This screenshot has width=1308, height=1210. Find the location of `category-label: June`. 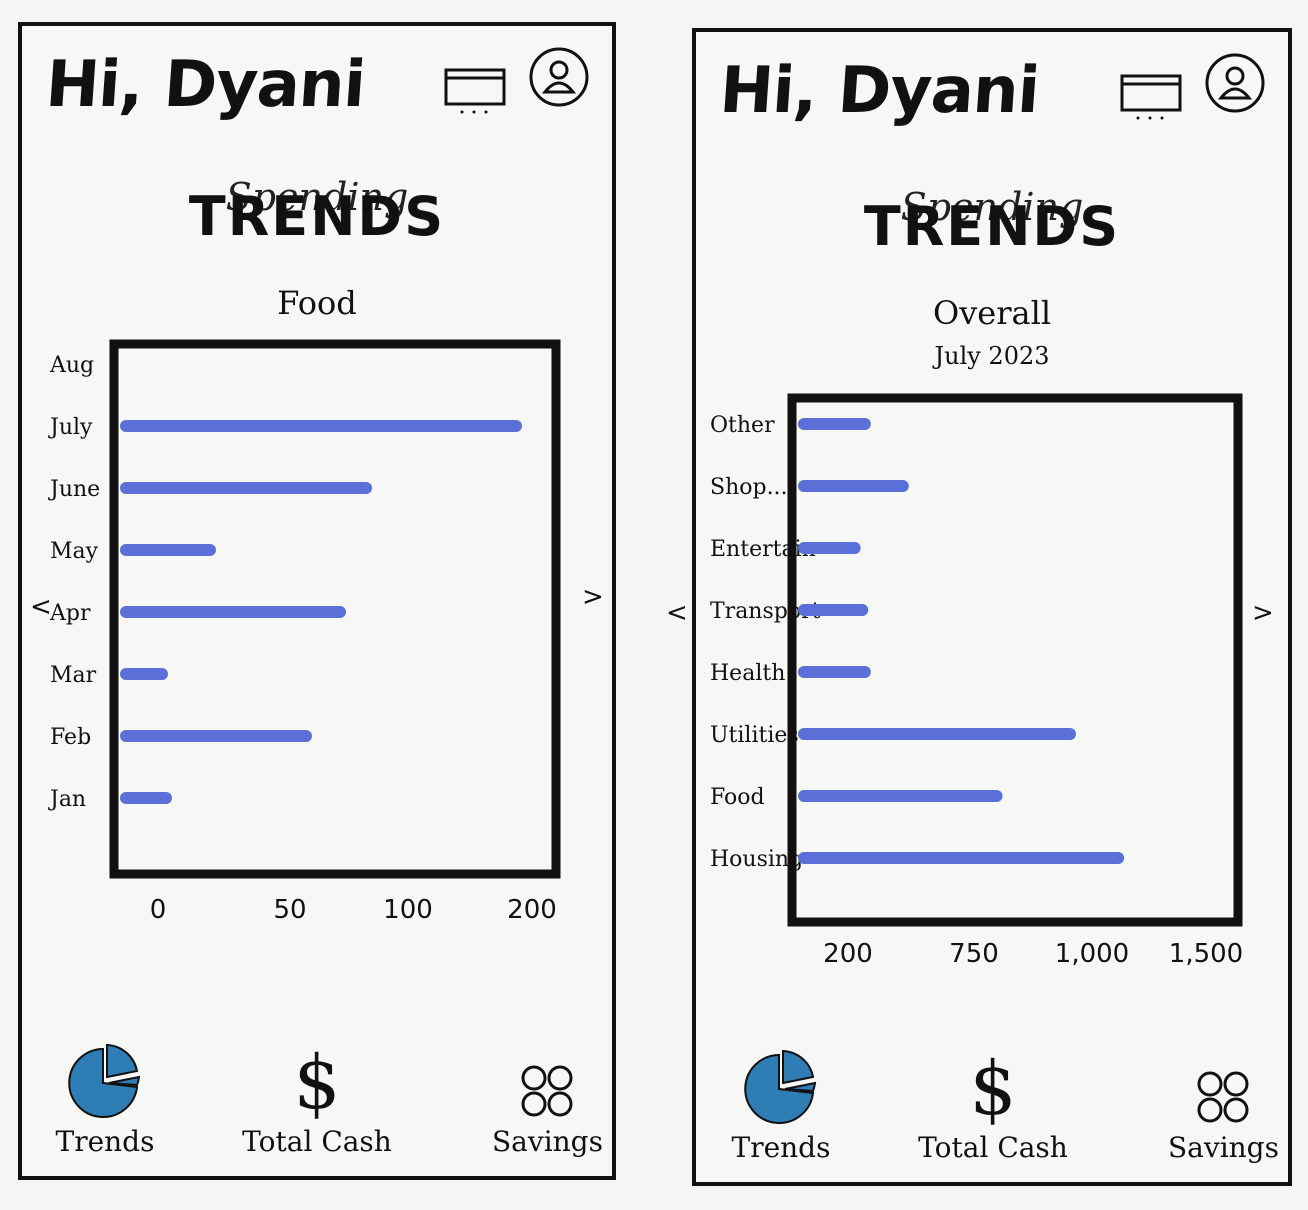

category-label: June is located at coordinates (74, 489).